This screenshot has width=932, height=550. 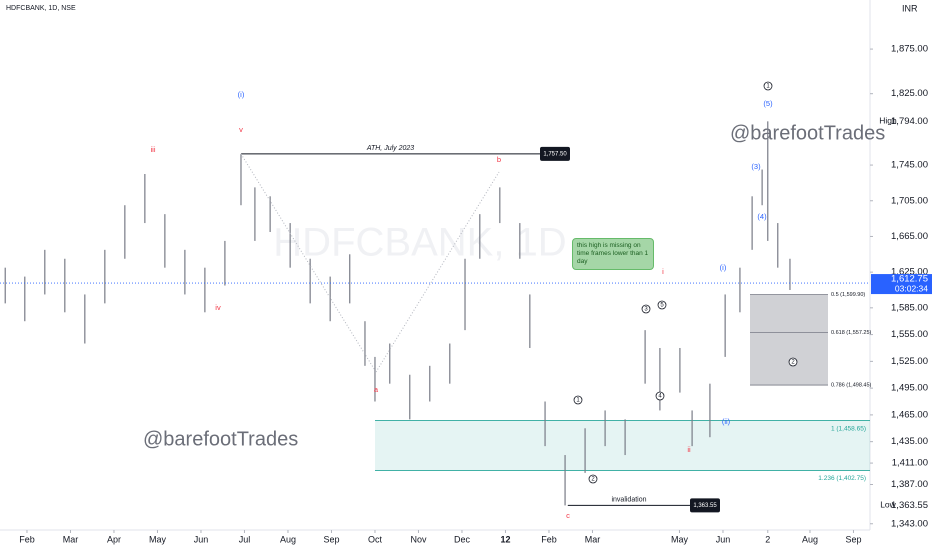 I want to click on wave-label: b, so click(x=499, y=159).